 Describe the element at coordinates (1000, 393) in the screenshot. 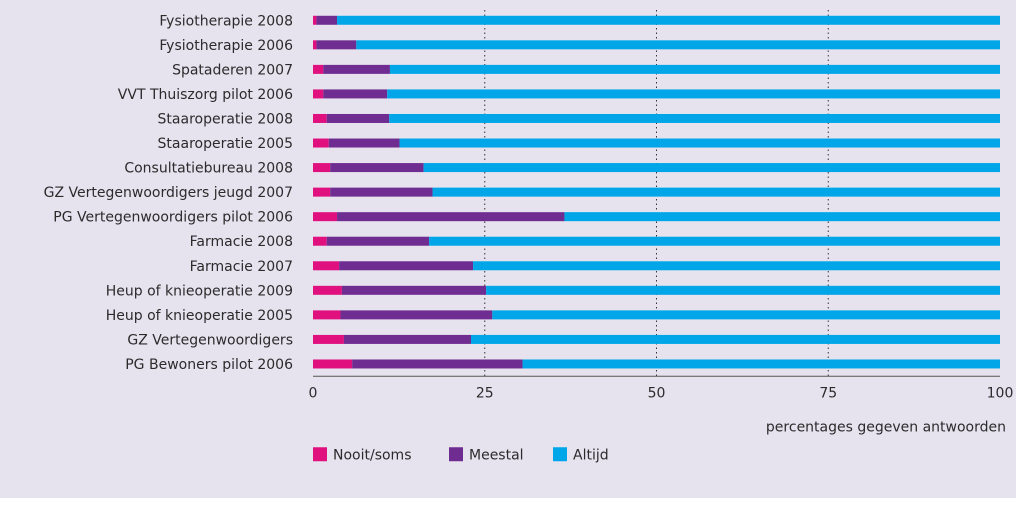

I see `x-tick-label: 100` at that location.